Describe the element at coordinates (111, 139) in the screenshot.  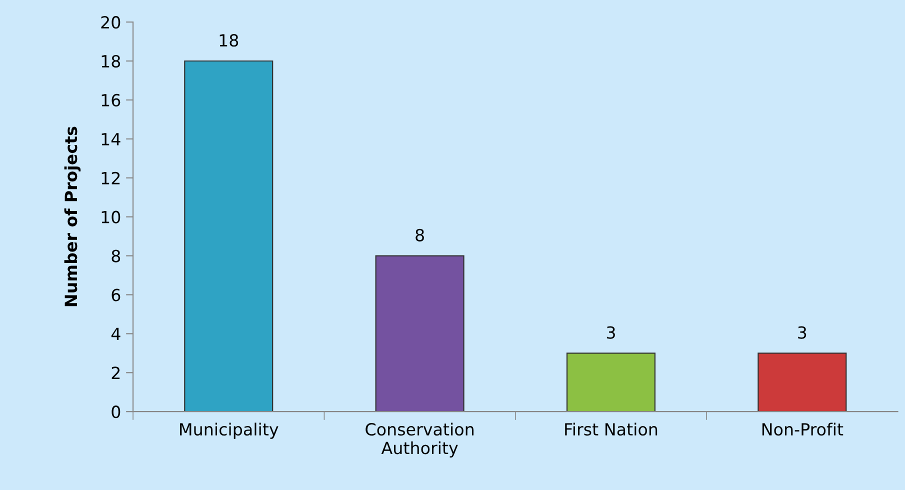
I see `y-tick-label: 14` at that location.